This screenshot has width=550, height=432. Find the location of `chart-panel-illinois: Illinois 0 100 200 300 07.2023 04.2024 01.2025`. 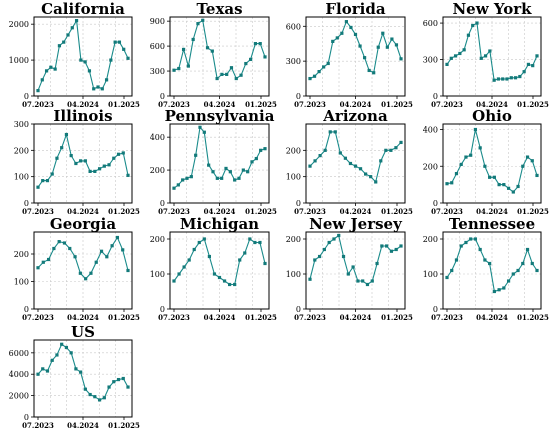

chart-panel-illinois: Illinois 0 100 200 300 07.2023 04.2024 01.2025 is located at coordinates (77, 161).